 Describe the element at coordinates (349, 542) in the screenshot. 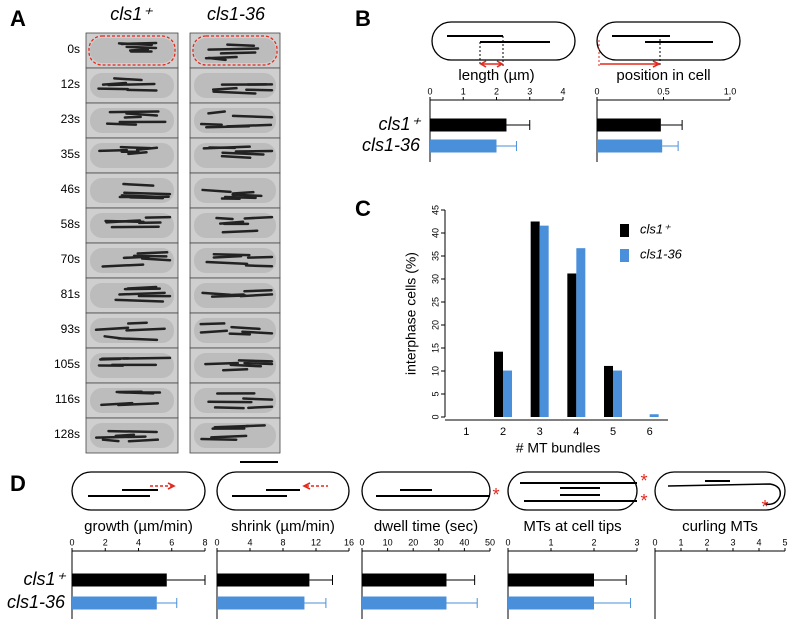

I see `x-tick-label: 16` at that location.